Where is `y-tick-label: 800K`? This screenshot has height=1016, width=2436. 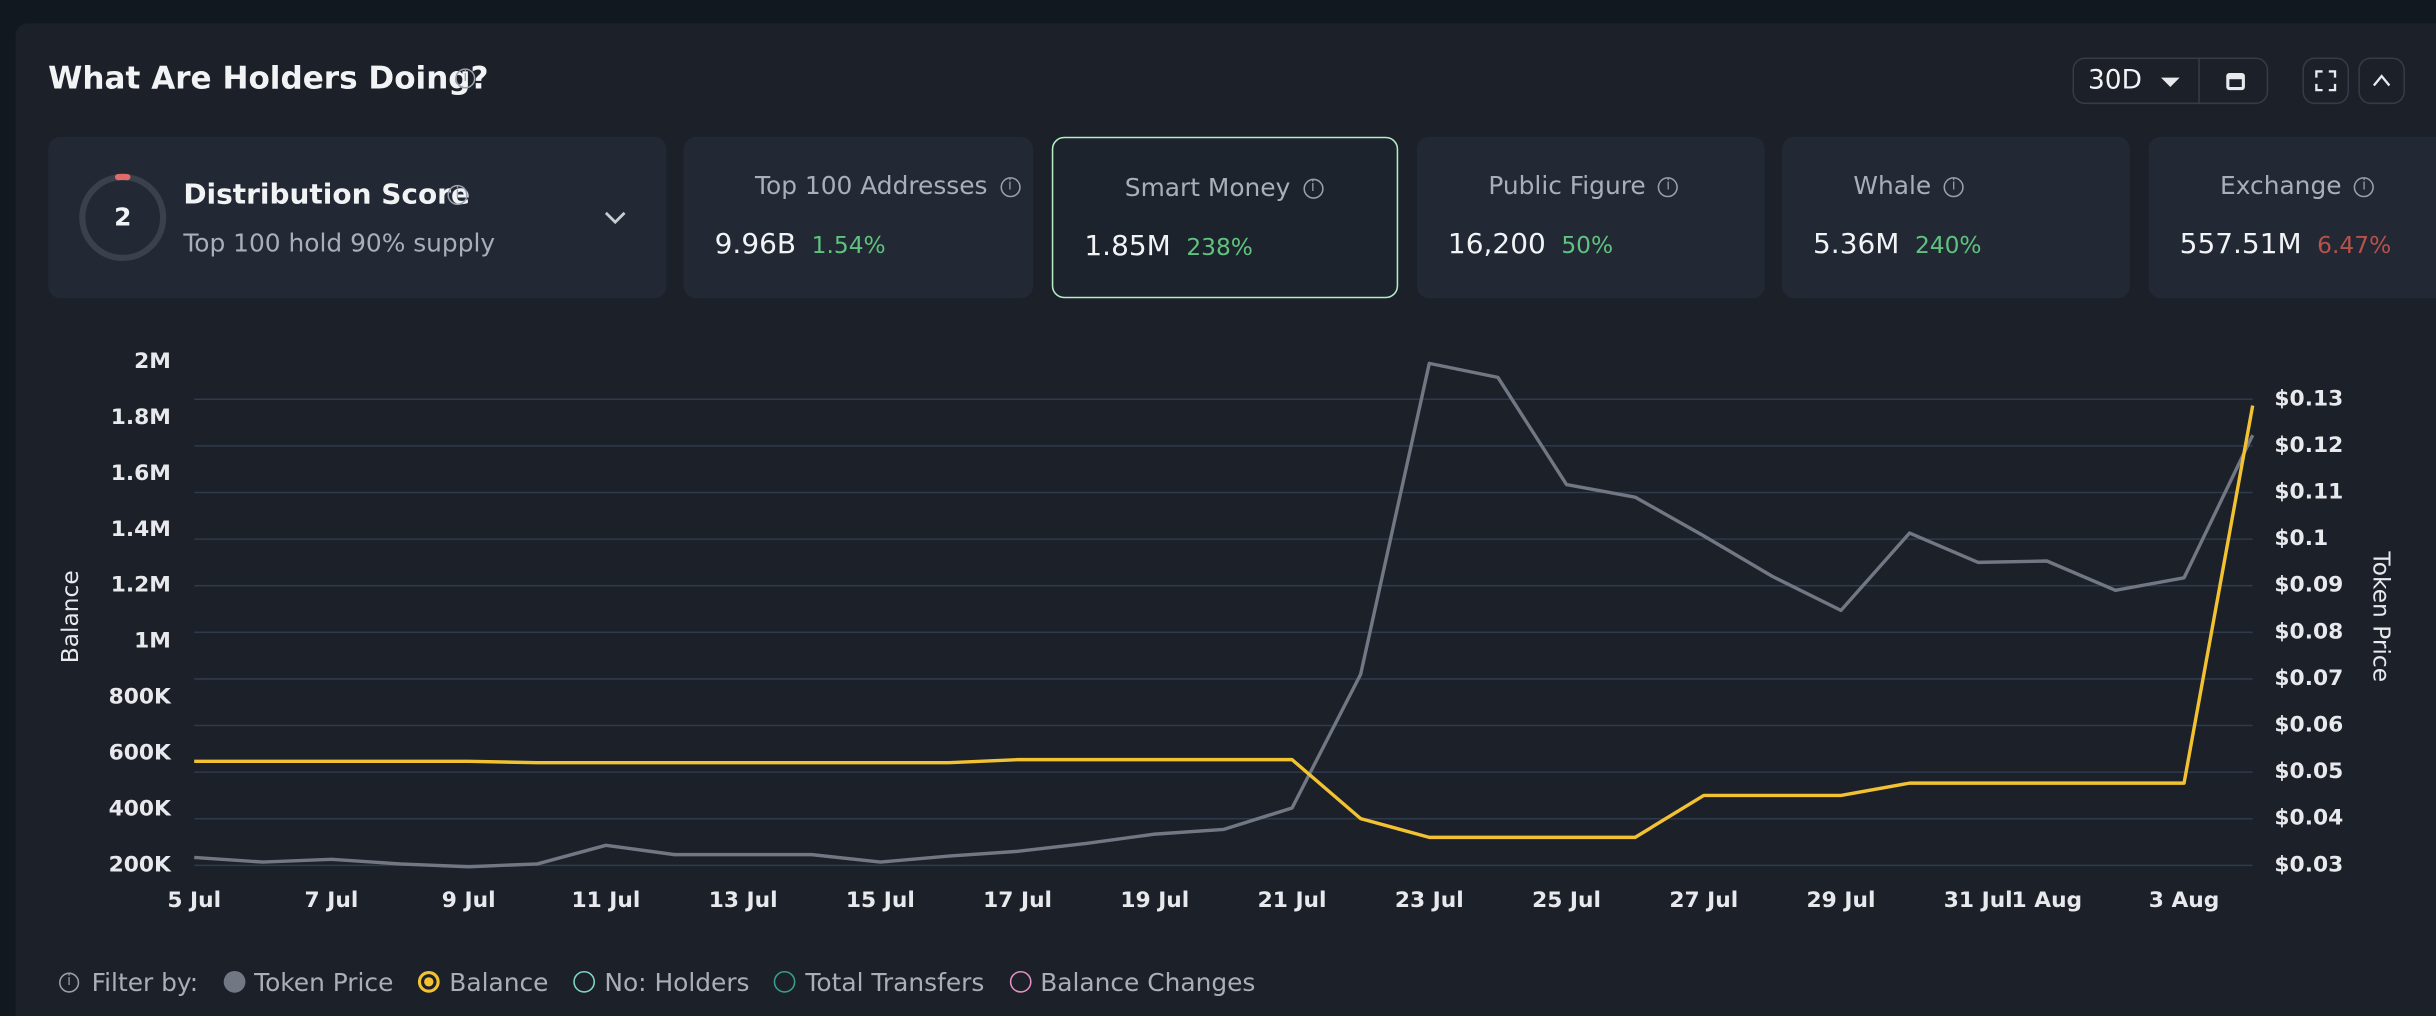 y-tick-label: 800K is located at coordinates (140, 697).